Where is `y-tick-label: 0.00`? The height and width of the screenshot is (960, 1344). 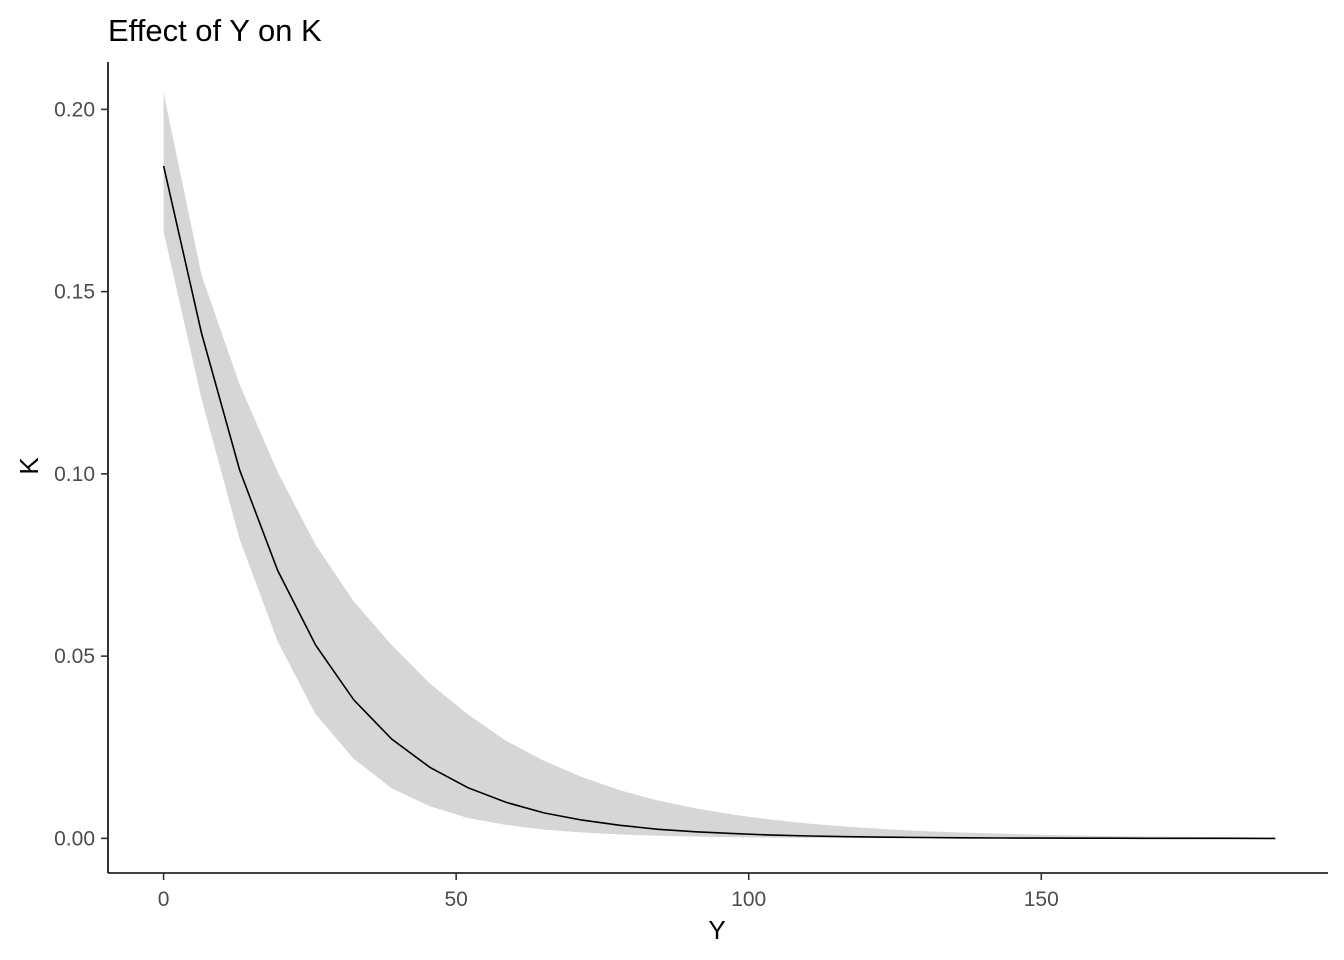
y-tick-label: 0.00 is located at coordinates (74, 838).